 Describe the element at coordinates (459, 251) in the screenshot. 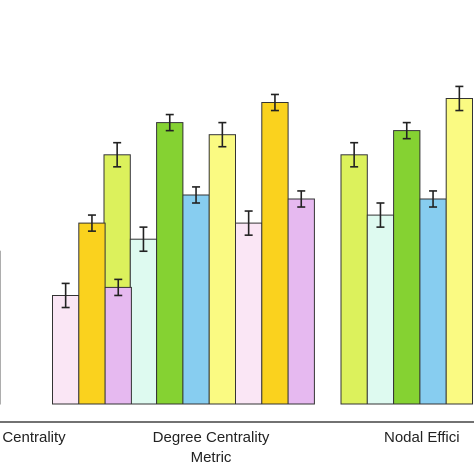

I see `bar-series5-cat3` at that location.